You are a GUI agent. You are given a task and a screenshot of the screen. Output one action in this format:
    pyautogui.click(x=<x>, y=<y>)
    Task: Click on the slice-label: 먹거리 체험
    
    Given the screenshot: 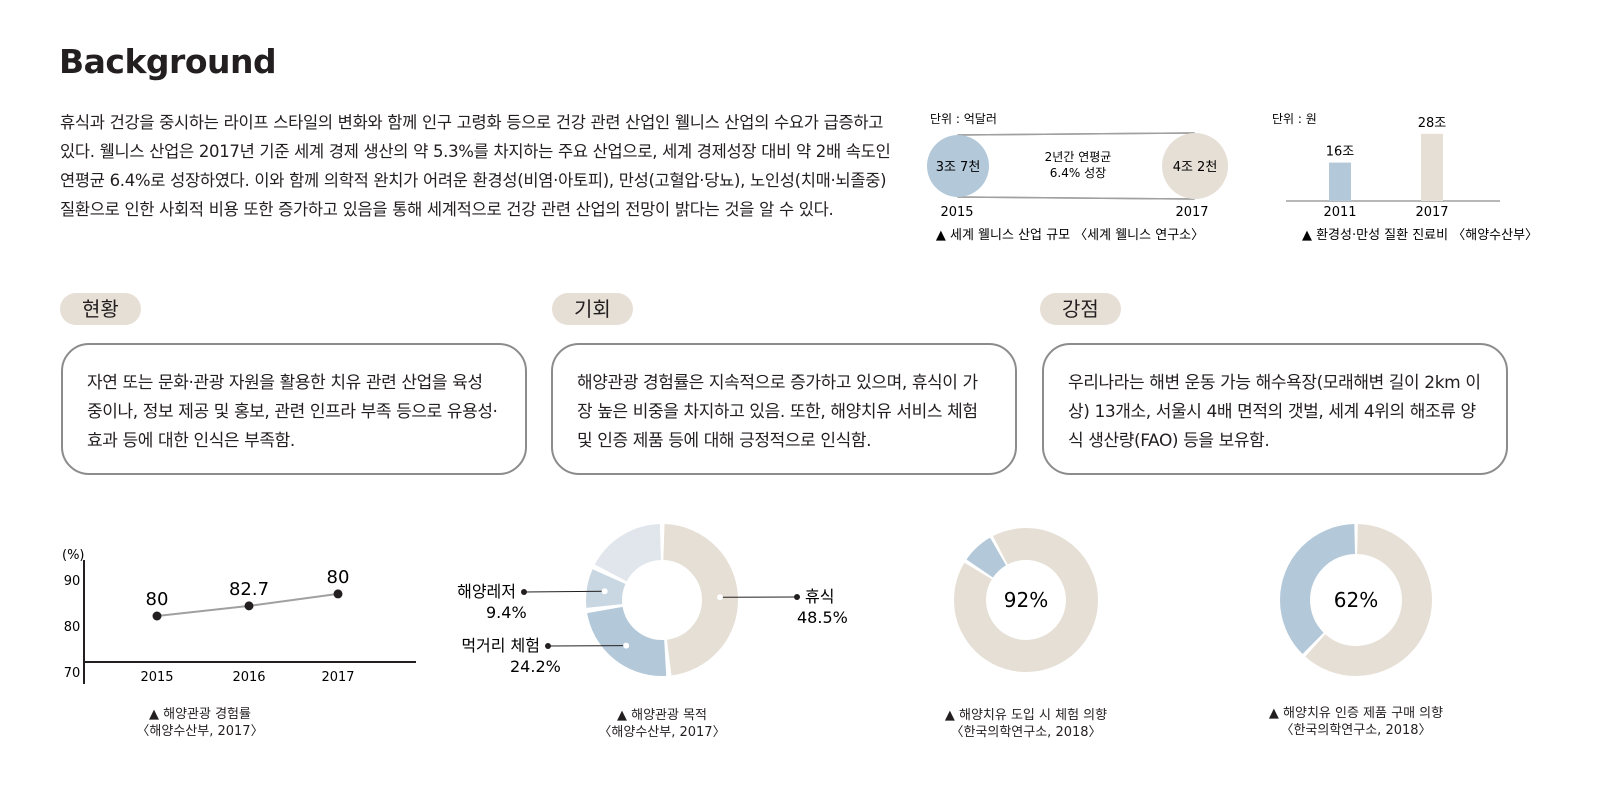 What is the action you would take?
    pyautogui.click(x=500, y=645)
    